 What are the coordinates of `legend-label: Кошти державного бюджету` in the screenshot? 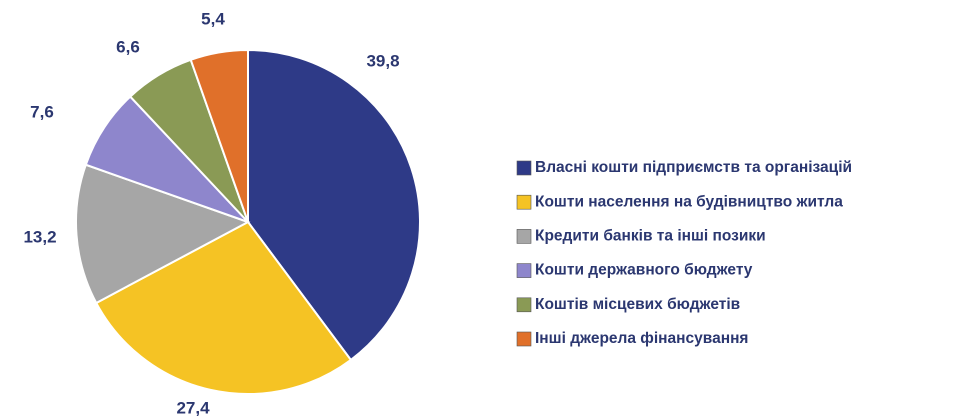 It's located at (644, 270).